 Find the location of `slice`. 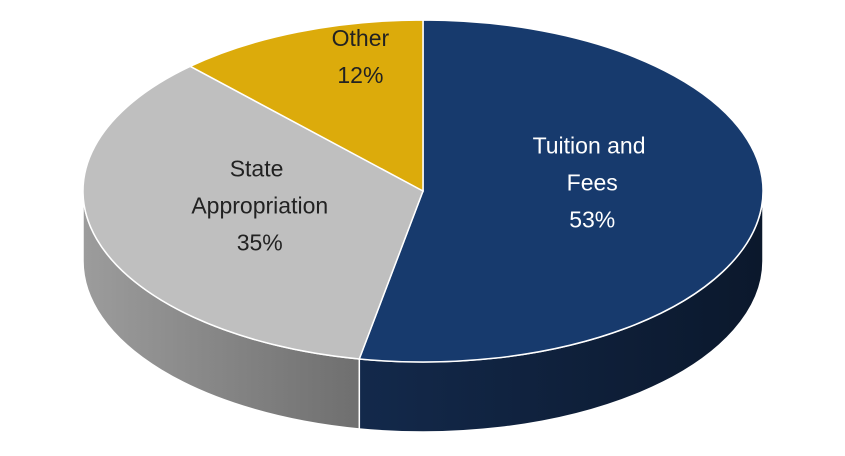

slice is located at coordinates (306, 106).